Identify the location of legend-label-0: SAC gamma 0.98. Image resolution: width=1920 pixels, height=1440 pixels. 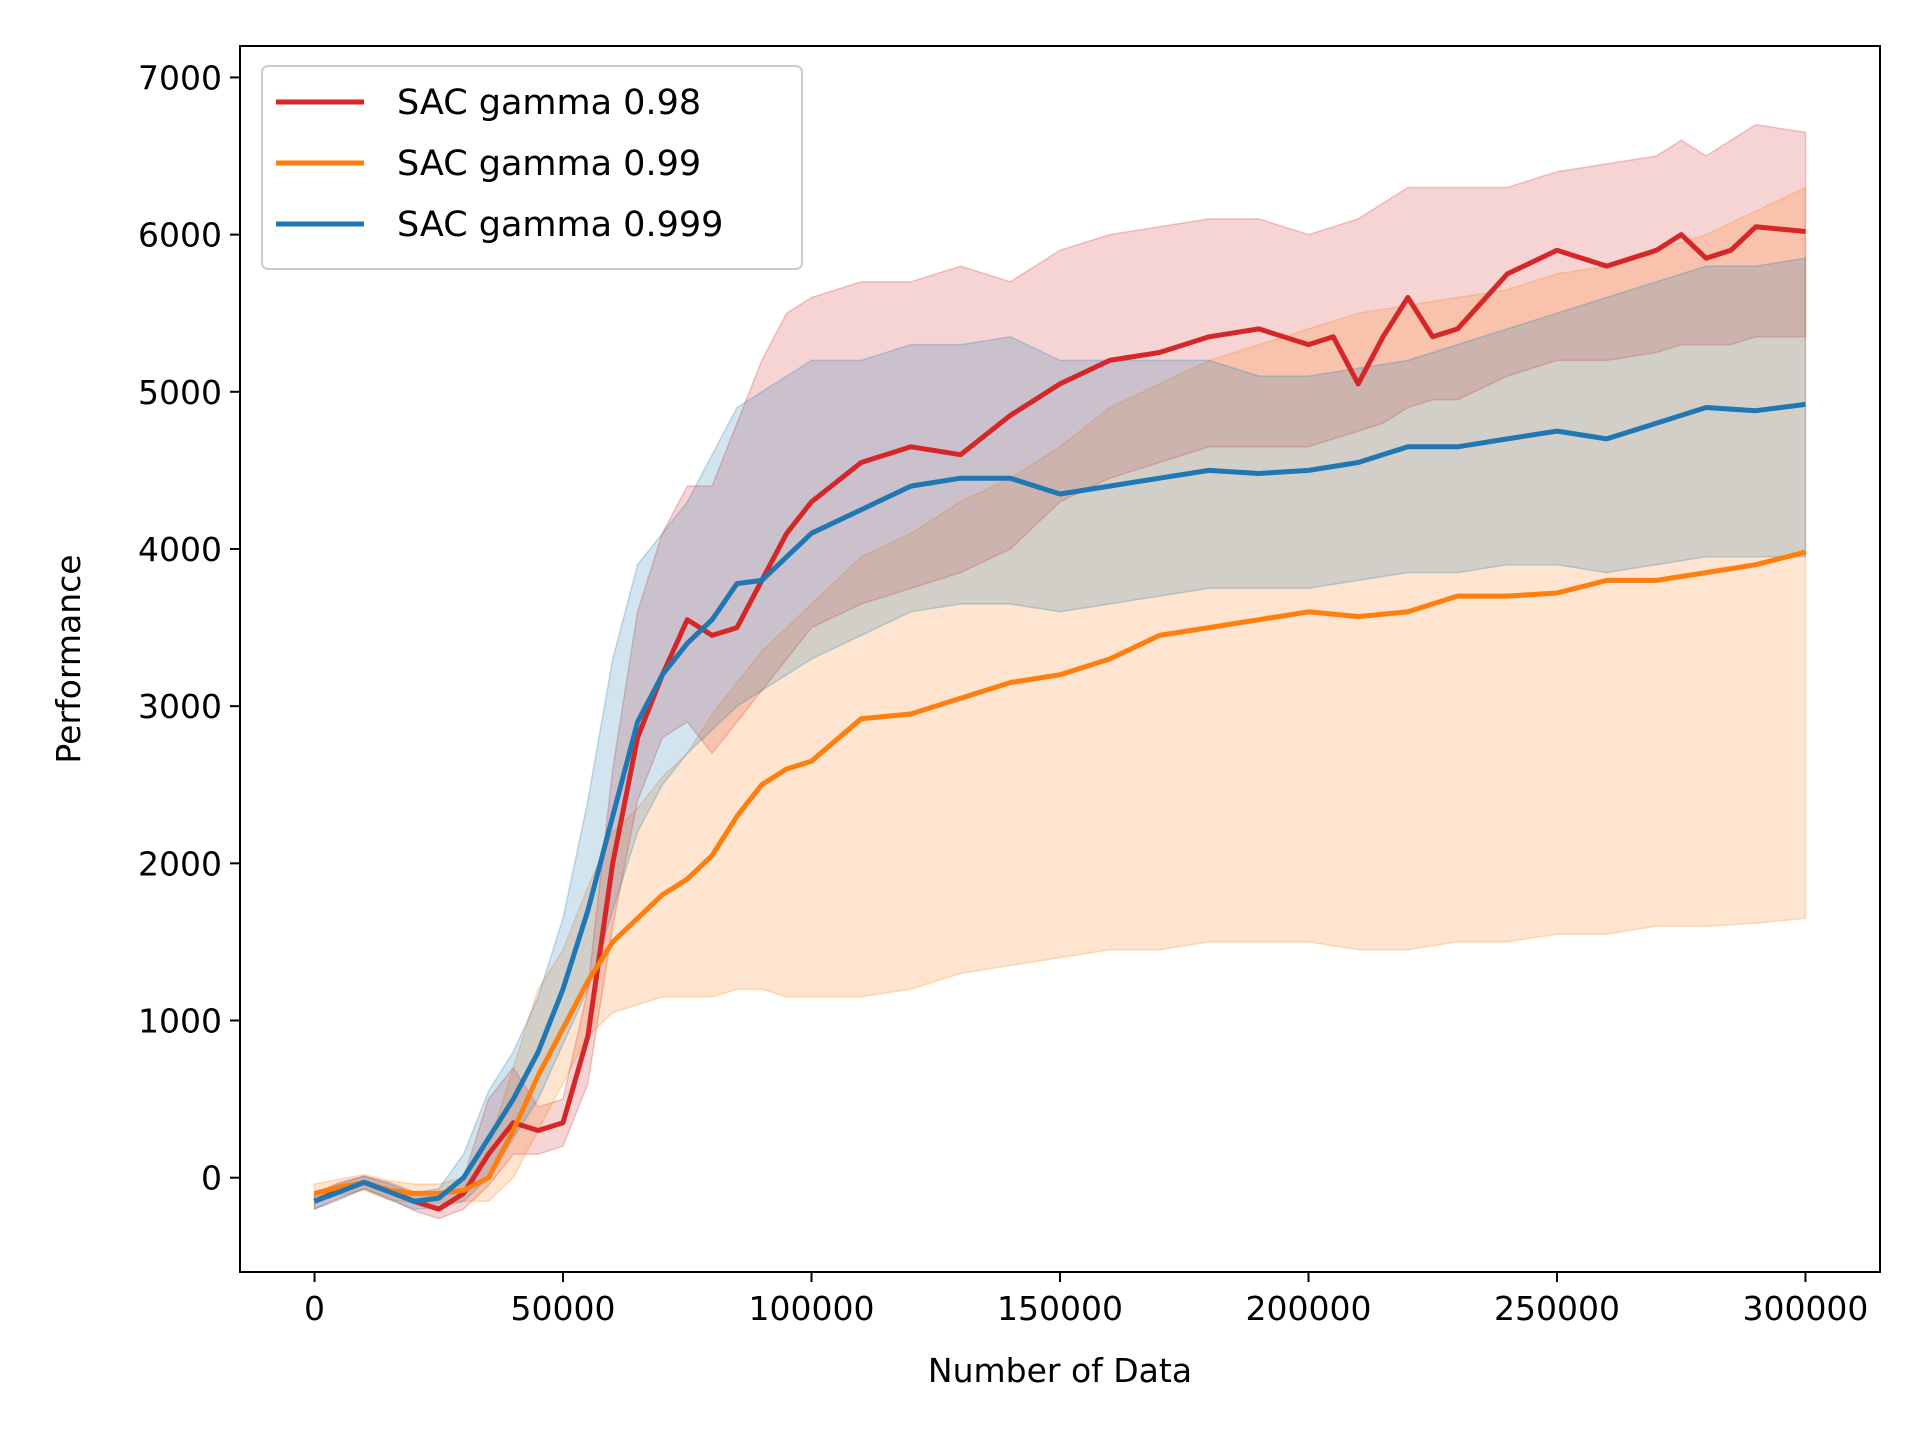
(549, 103).